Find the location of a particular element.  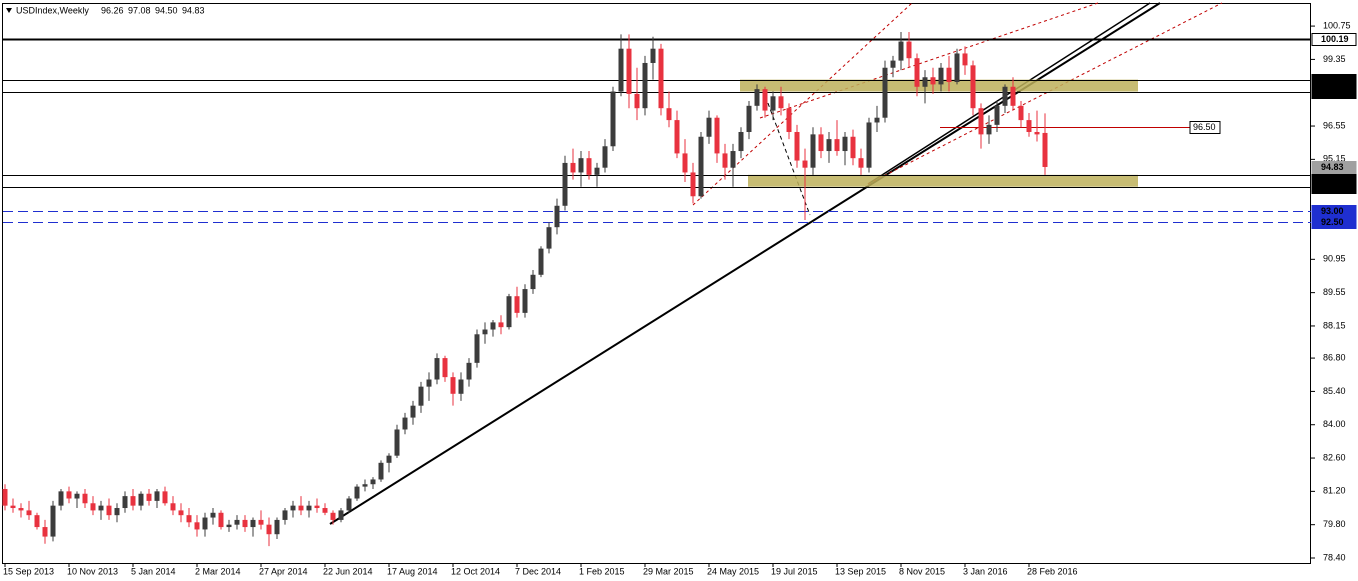

level-label: 100.19 is located at coordinates (1335, 39).